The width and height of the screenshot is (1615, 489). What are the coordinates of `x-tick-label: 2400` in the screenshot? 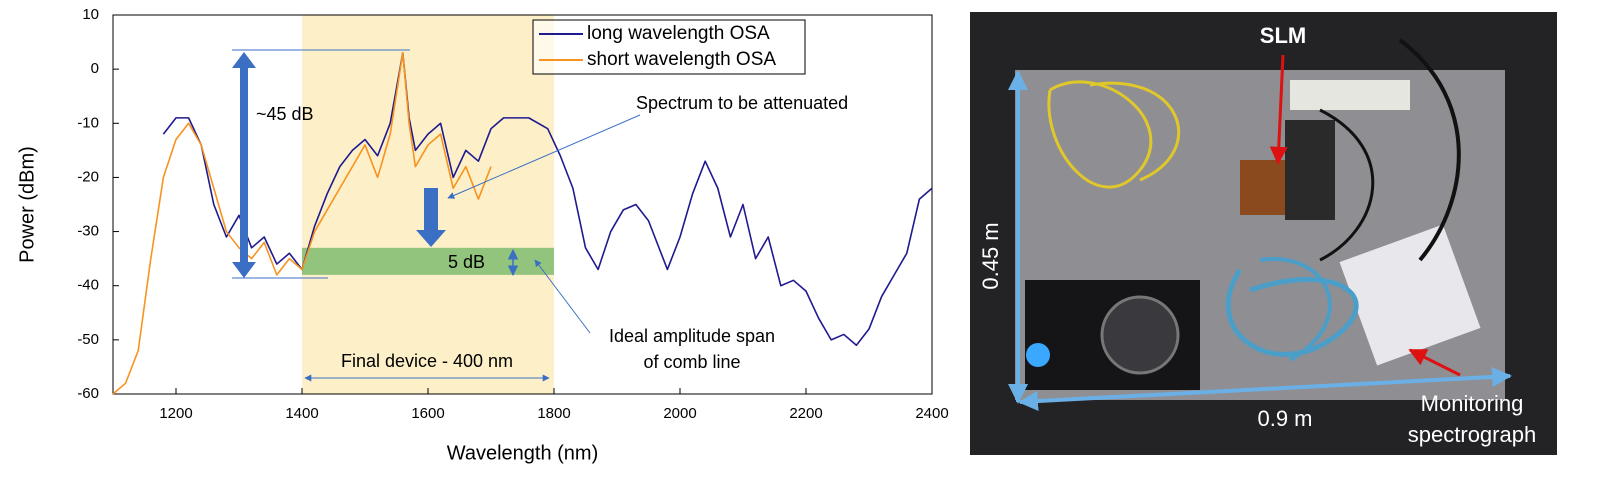 It's located at (931, 413).